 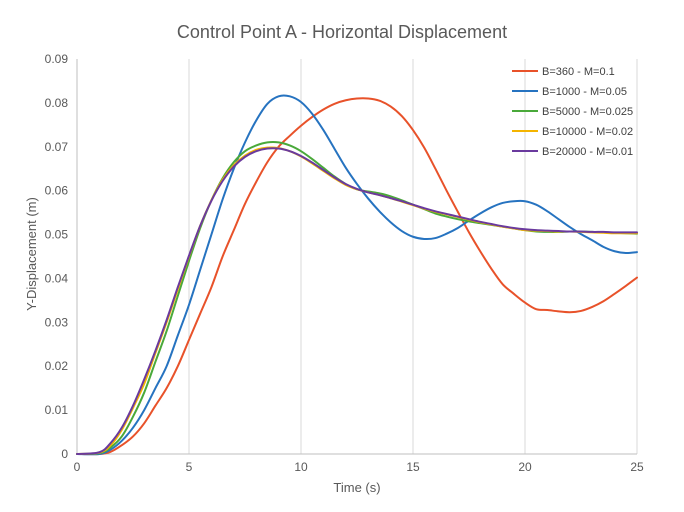 I want to click on legend-label: B=5000 - M=0.025, so click(x=587, y=112).